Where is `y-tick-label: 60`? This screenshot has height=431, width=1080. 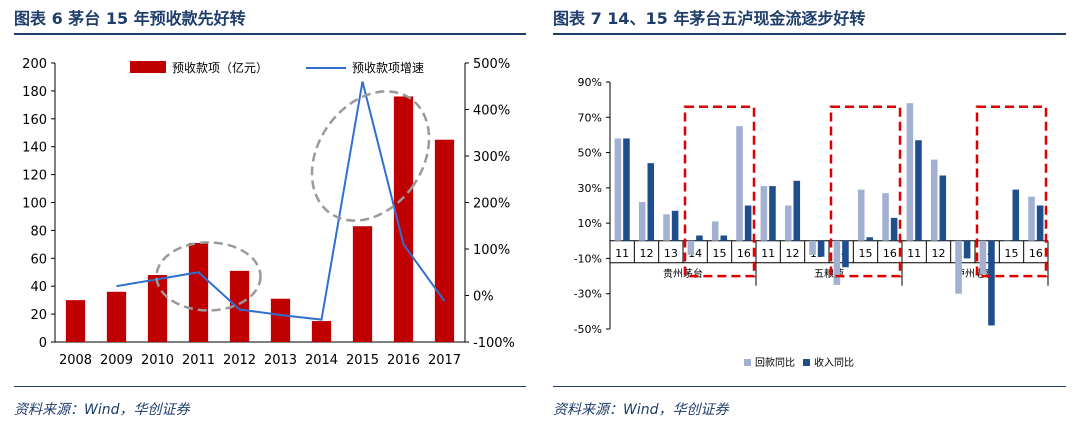
y-tick-label: 60 is located at coordinates (38, 259).